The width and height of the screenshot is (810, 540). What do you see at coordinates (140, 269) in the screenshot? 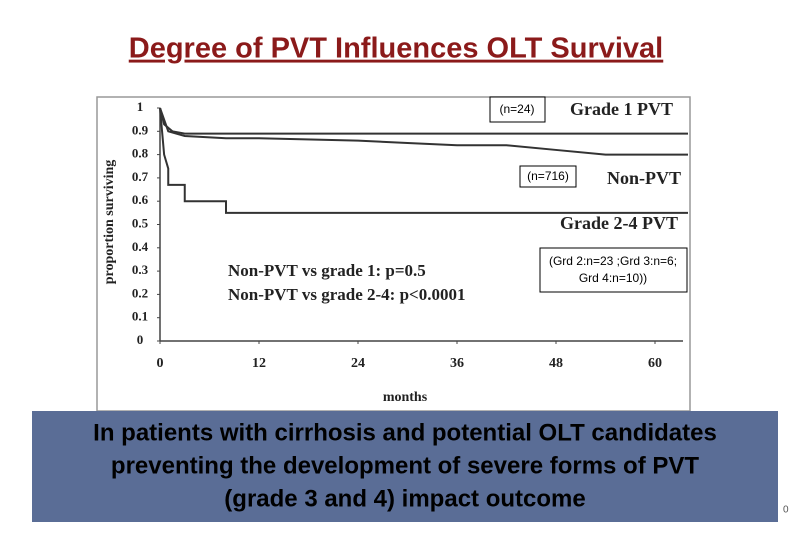
I see `y-tick-label: 0.3` at bounding box center [140, 269].